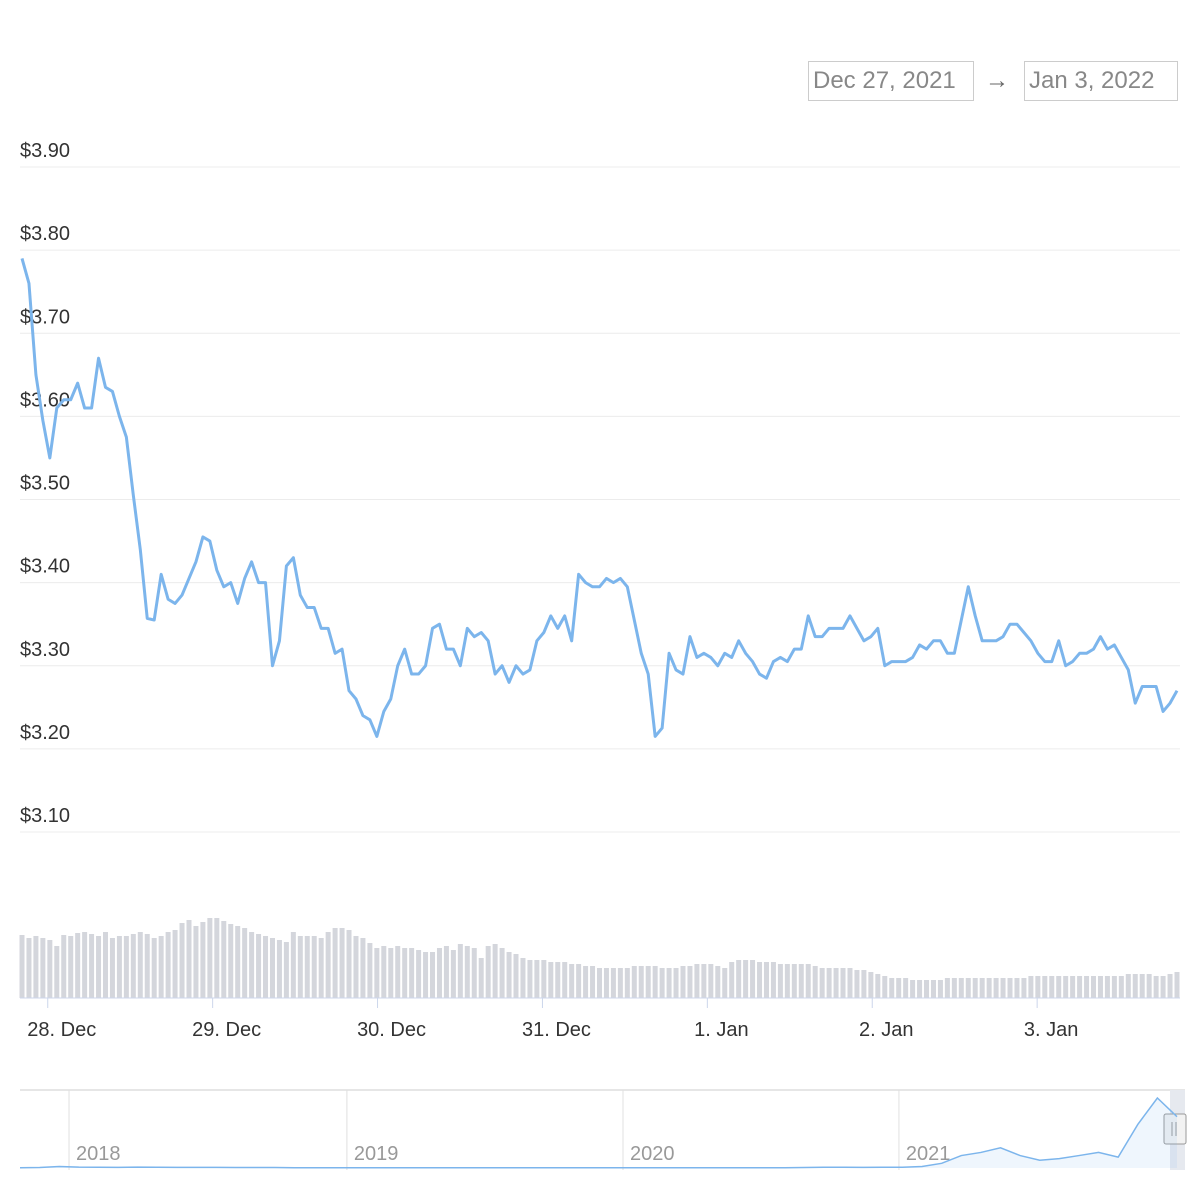 The image size is (1200, 1200). I want to click on y-tick-label: $3.10, so click(45, 816).